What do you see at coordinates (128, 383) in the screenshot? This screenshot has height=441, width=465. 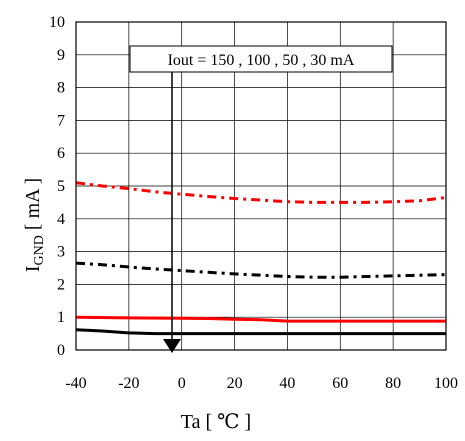 I see `x-tick-label: -20` at bounding box center [128, 383].